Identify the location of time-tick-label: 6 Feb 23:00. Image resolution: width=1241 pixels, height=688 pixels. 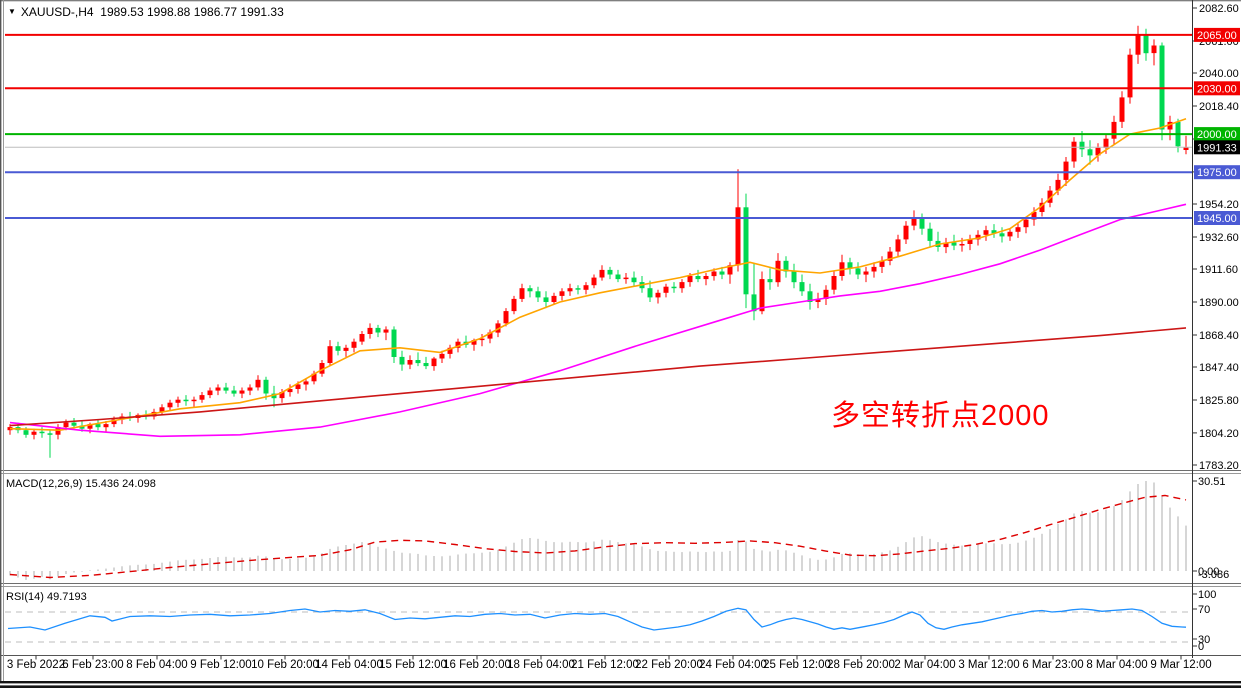
(92, 665).